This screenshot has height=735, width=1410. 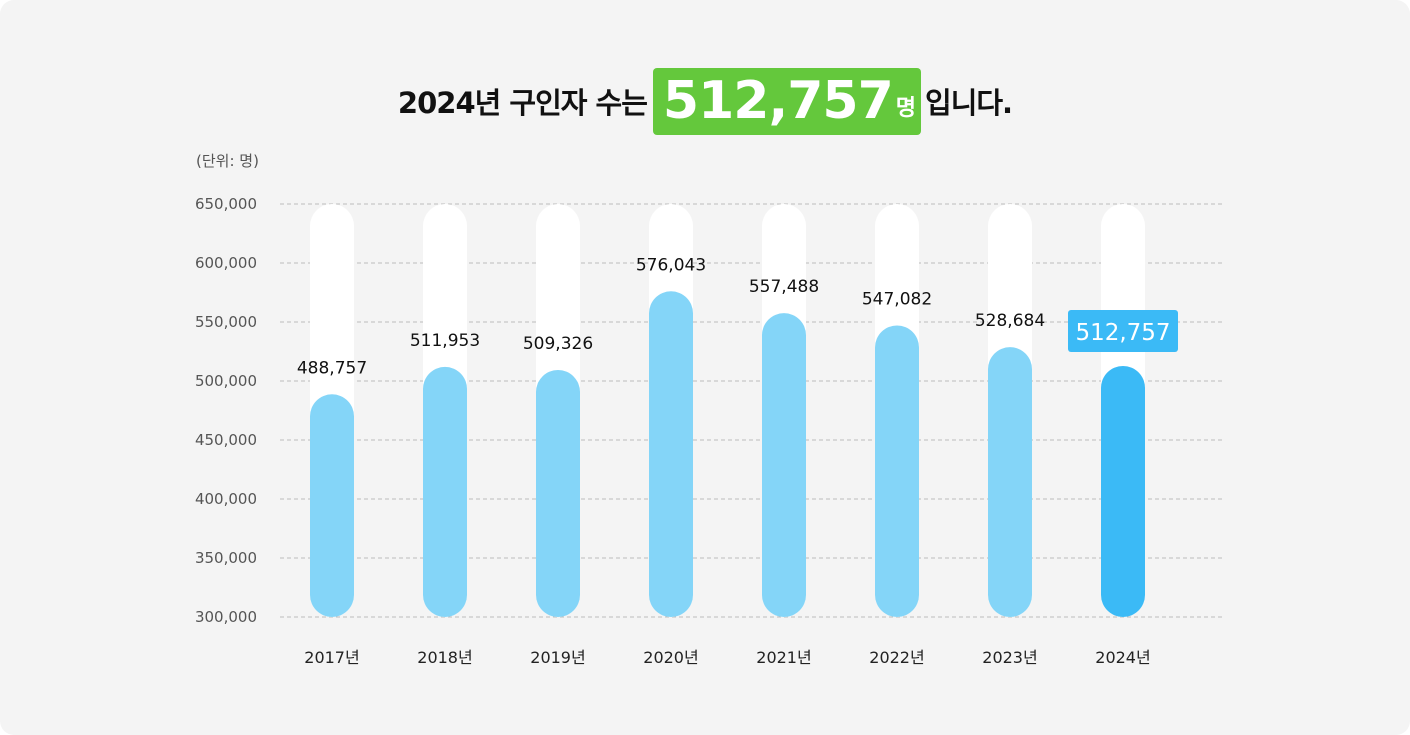 What do you see at coordinates (905, 108) in the screenshot?
I see `headline-unit: 명` at bounding box center [905, 108].